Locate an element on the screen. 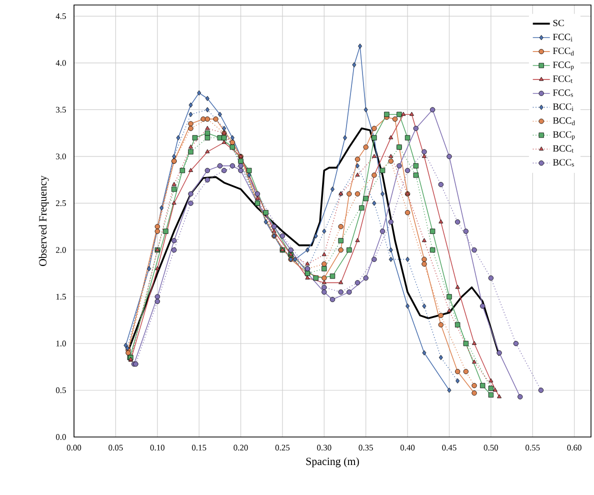 This screenshot has height=495, width=594. x-tick-label: 0.60 is located at coordinates (574, 447).